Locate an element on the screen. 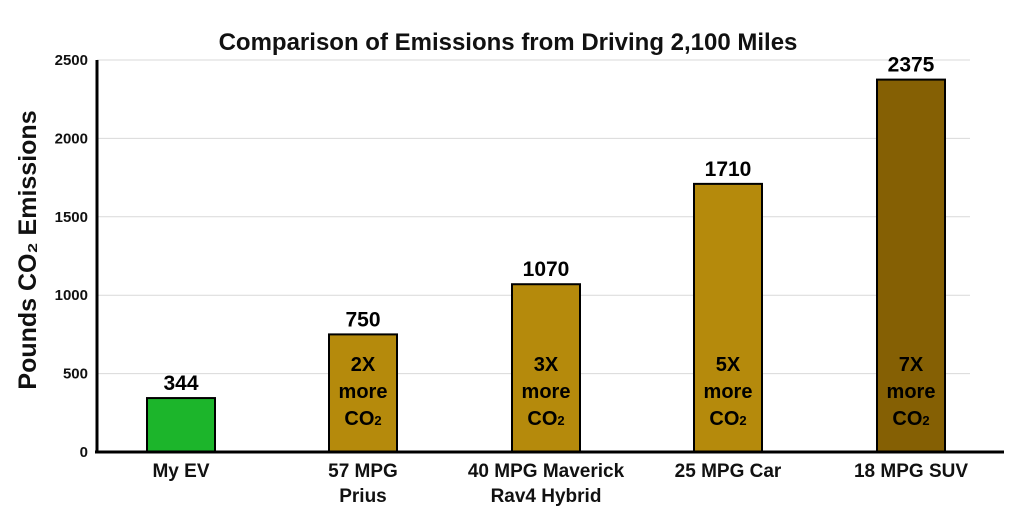 Image resolution: width=1024 pixels, height=515 pixels. y-tick-label: 1000 is located at coordinates (71, 295).